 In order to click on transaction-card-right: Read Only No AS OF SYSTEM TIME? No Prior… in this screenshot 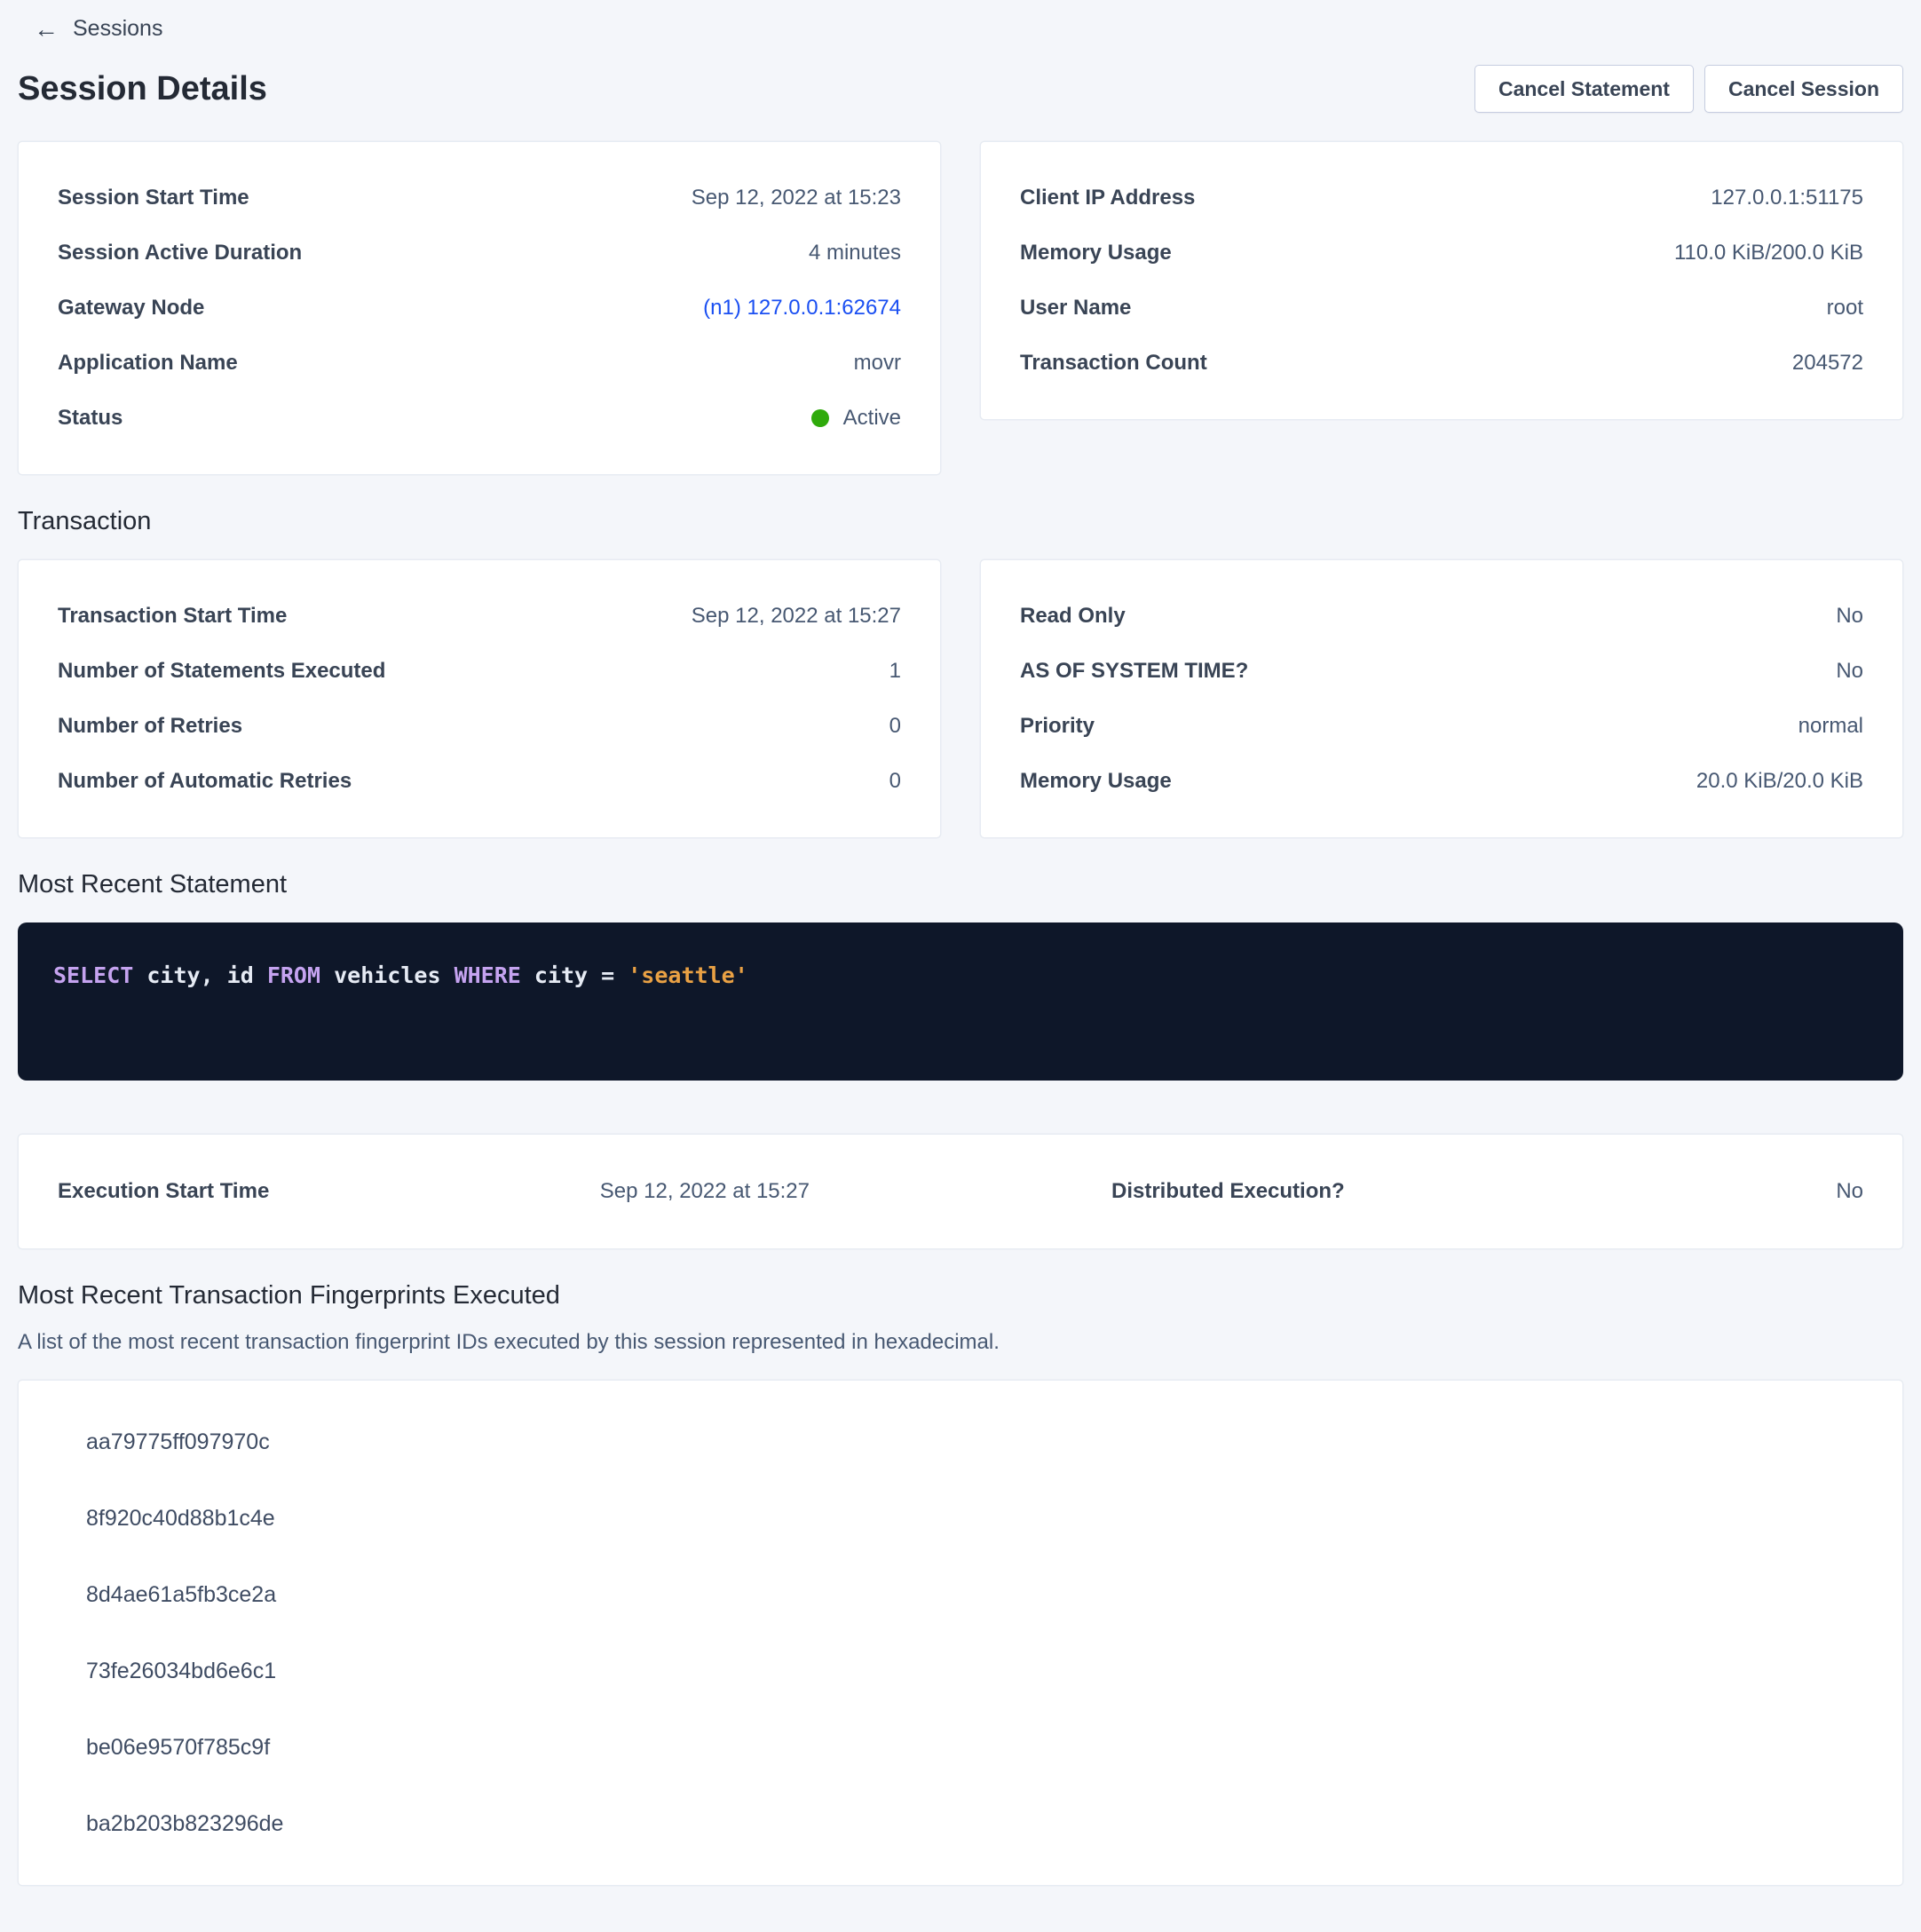, I will do `click(1441, 698)`.